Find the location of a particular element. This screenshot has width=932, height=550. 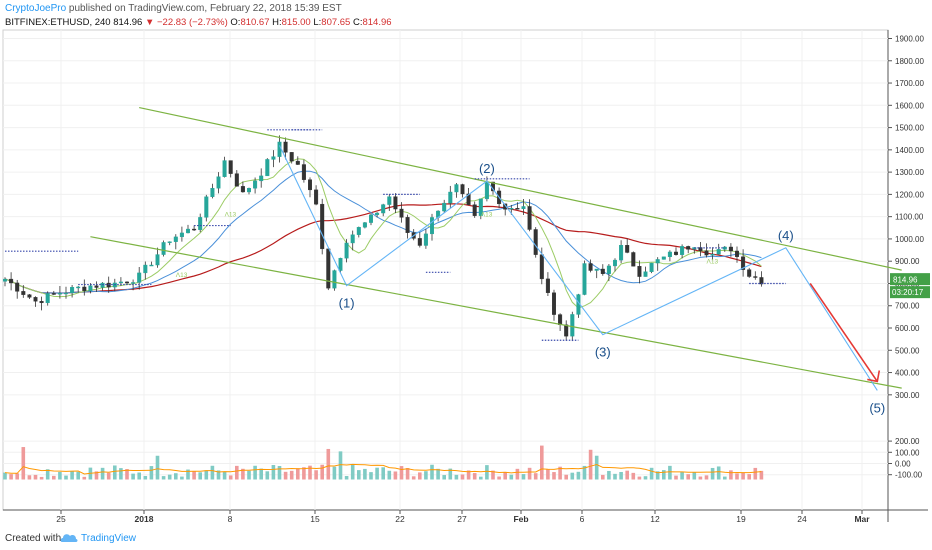

price-tick-label: 1300.00 is located at coordinates (909, 172).